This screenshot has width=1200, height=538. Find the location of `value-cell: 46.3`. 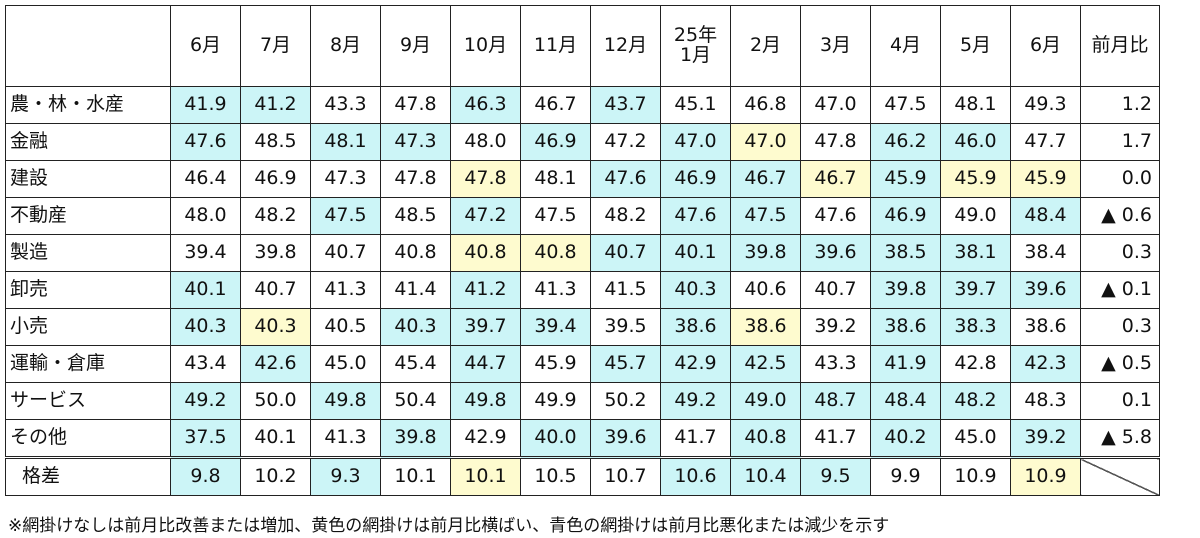

value-cell: 46.3 is located at coordinates (485, 105).